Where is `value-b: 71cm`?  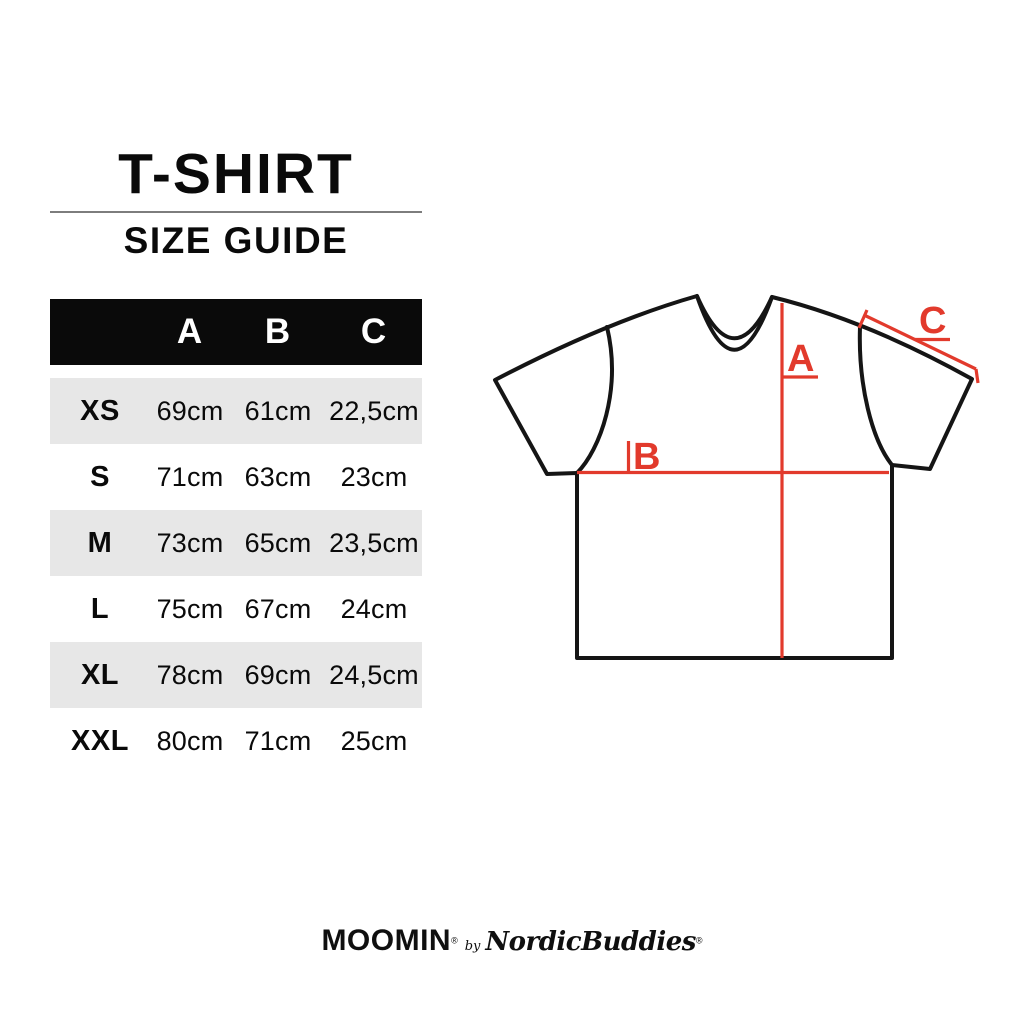
value-b: 71cm is located at coordinates (278, 740).